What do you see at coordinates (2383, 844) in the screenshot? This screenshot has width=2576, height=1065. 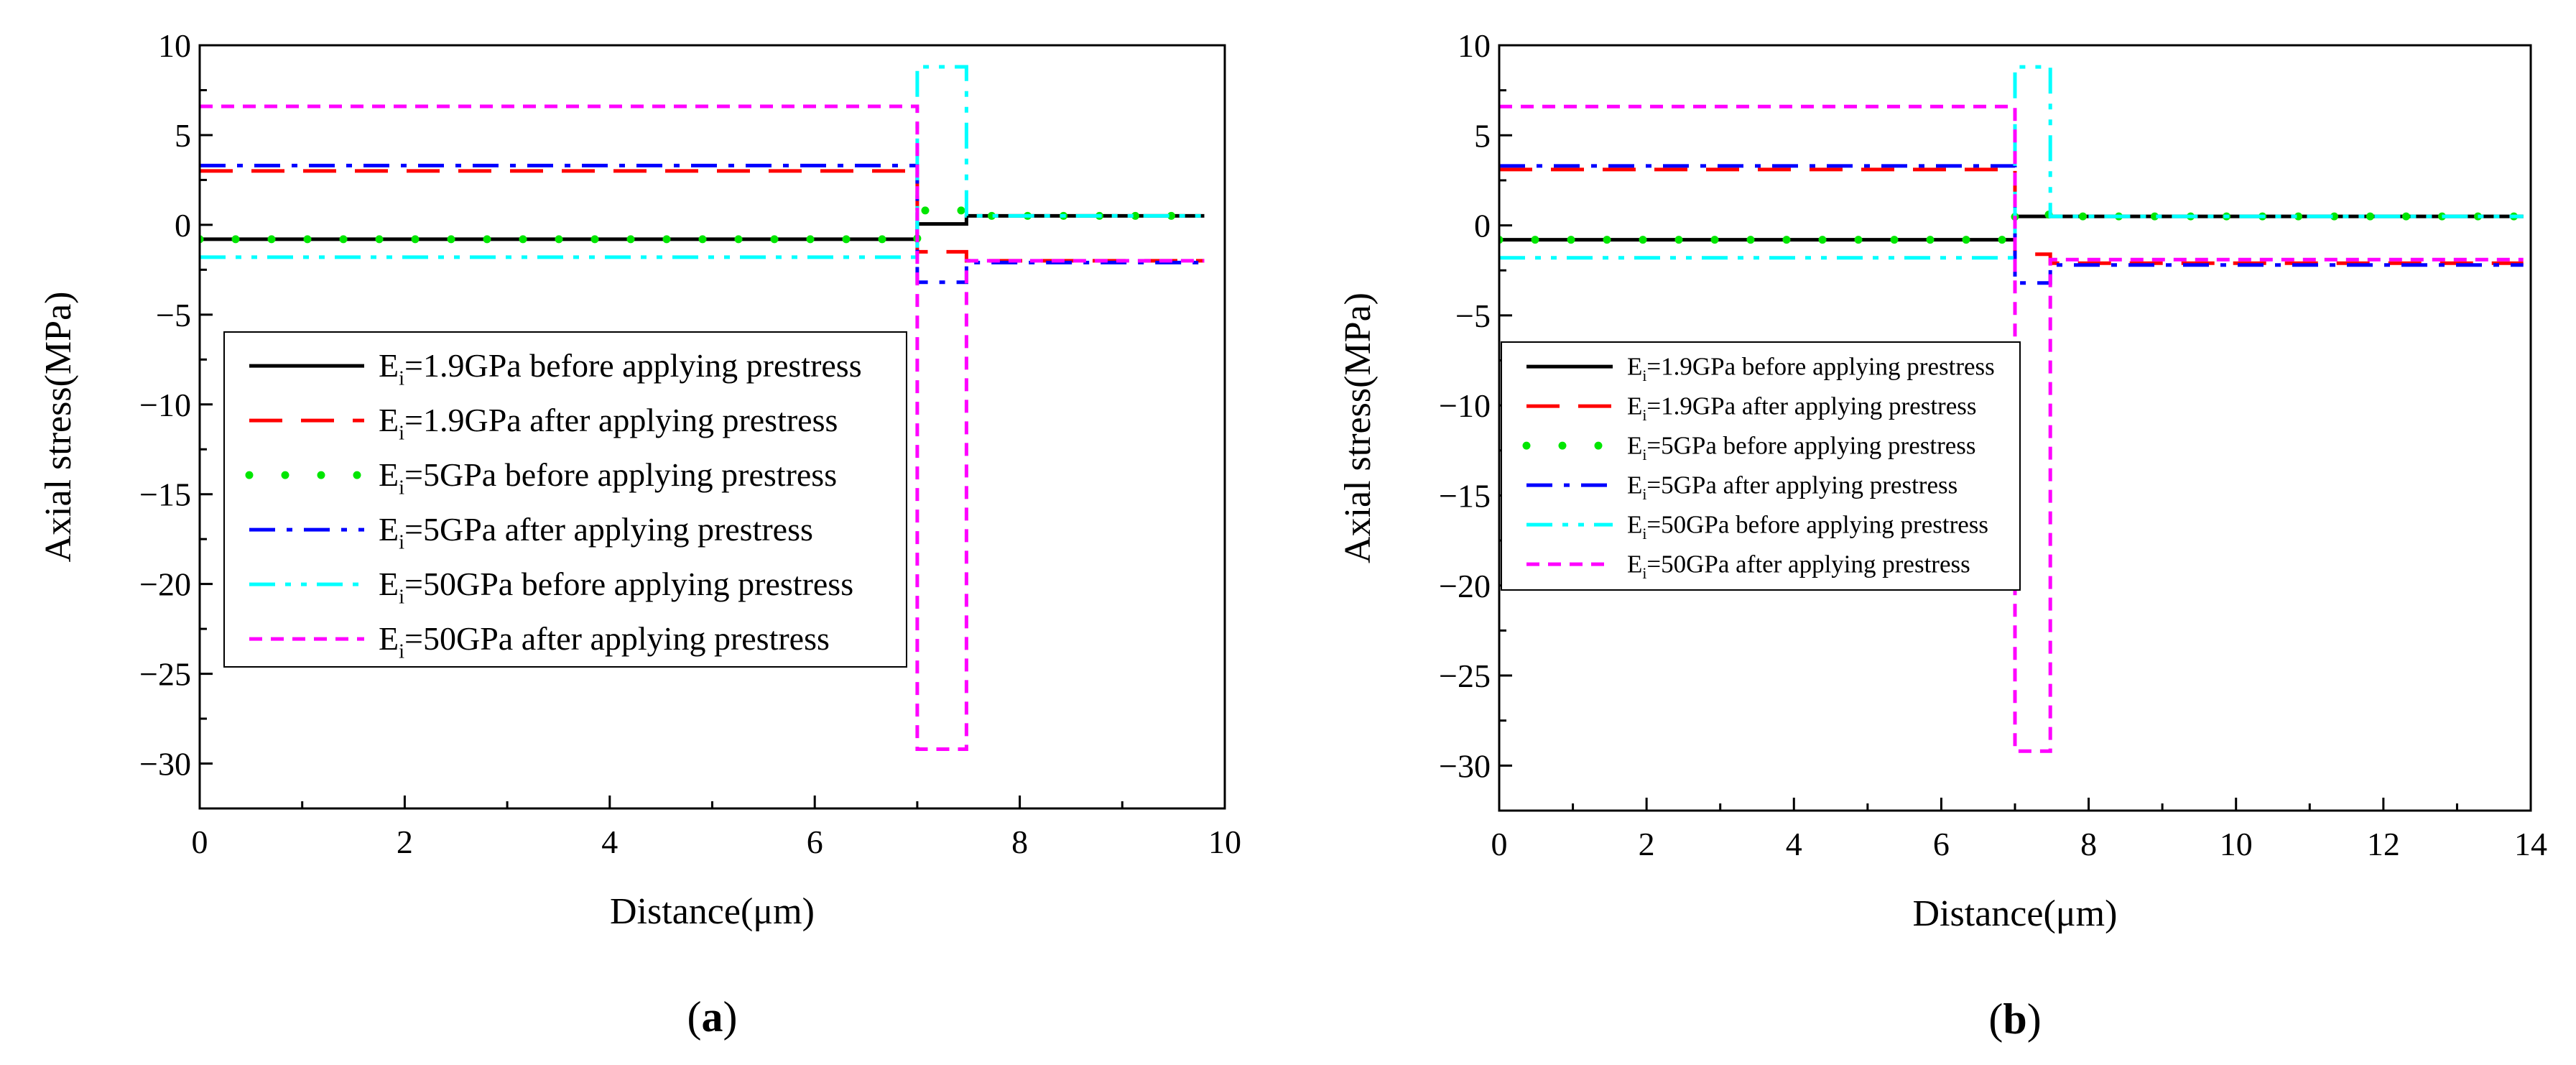 I see `x-tick-label: 12` at bounding box center [2383, 844].